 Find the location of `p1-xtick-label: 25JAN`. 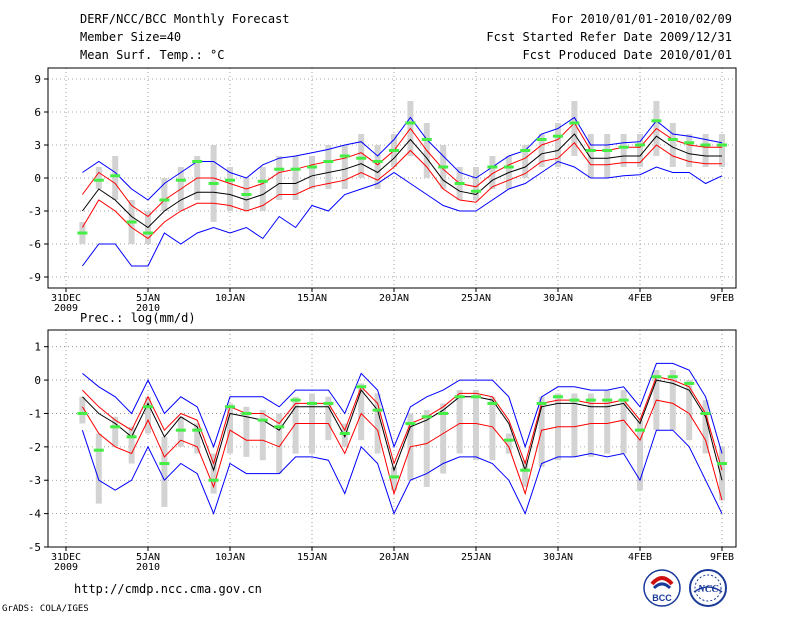

p1-xtick-label: 25JAN is located at coordinates (476, 298).